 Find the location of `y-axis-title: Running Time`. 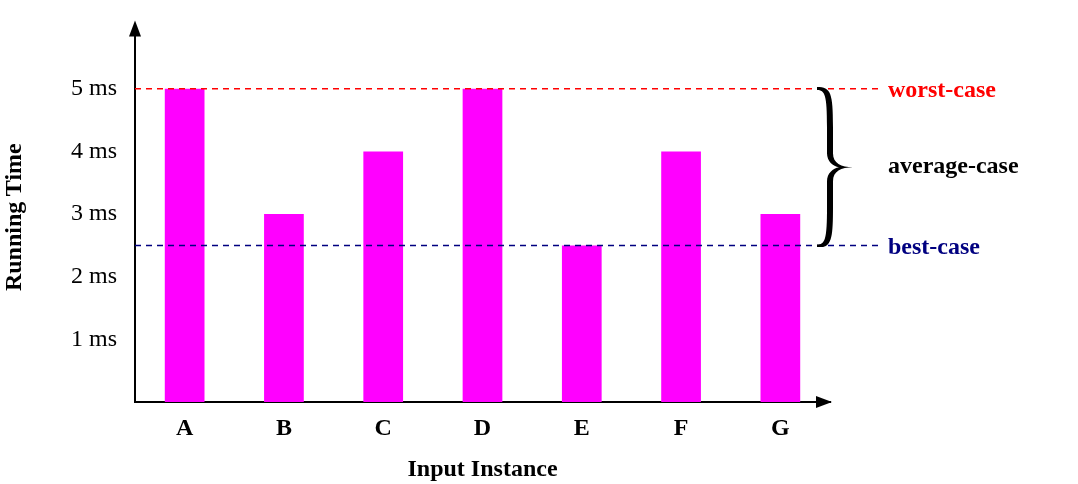

y-axis-title: Running Time is located at coordinates (13, 217).